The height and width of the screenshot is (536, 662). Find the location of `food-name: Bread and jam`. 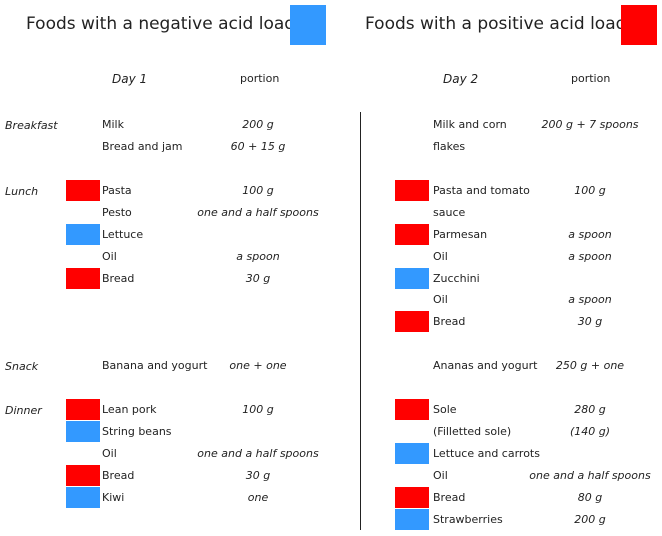

food-name: Bread and jam is located at coordinates (142, 146).